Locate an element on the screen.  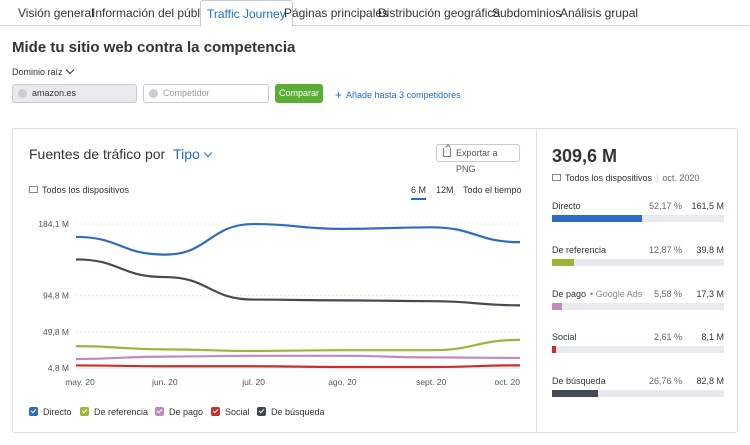
export-icon is located at coordinates (447, 152).